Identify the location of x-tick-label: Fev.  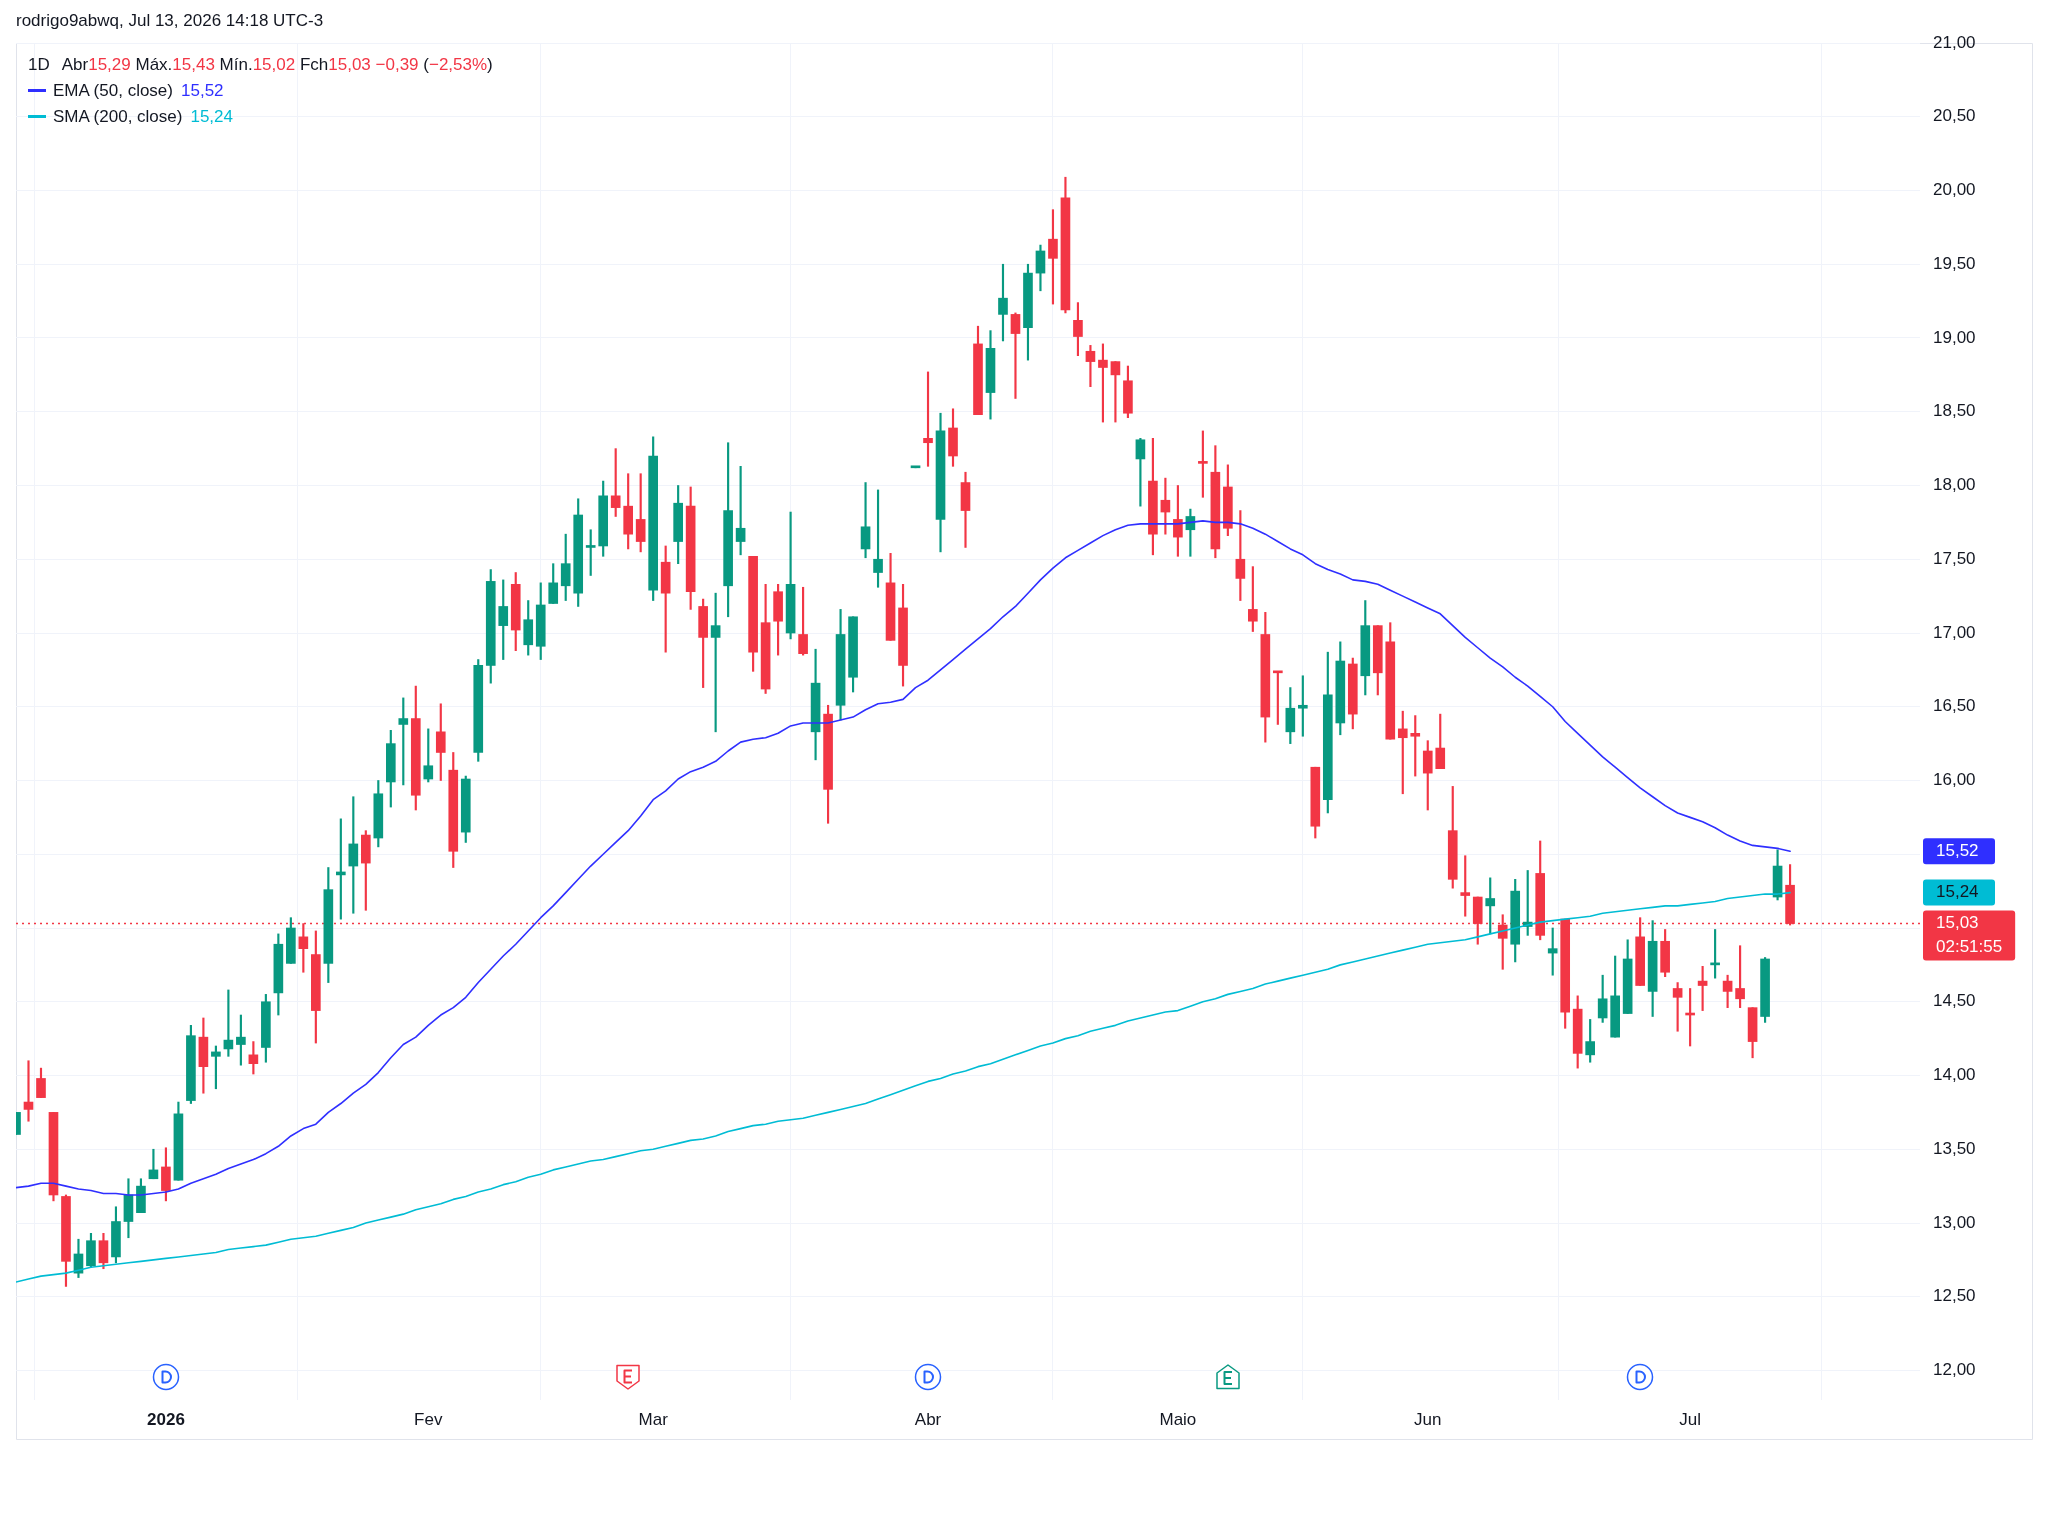
(428, 1419).